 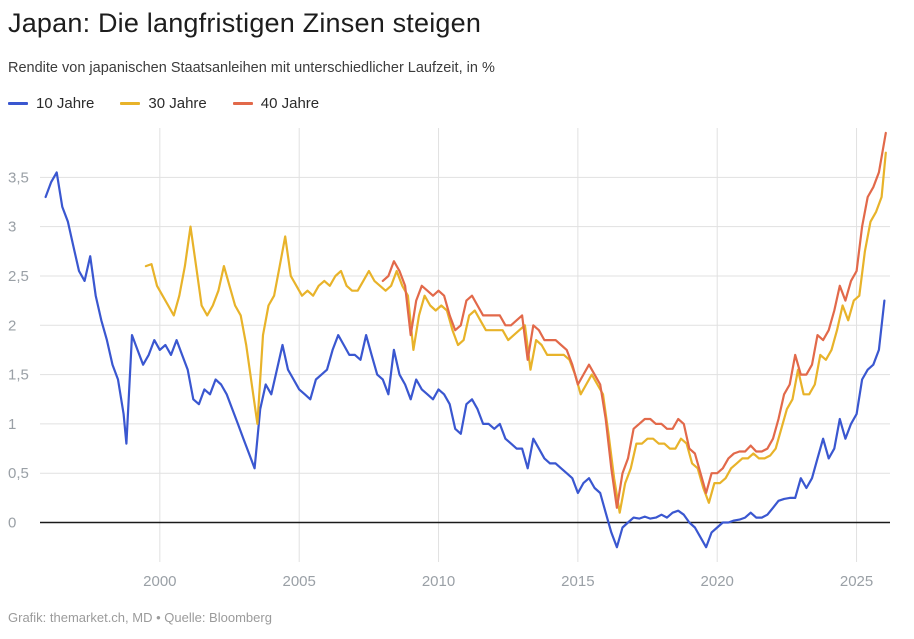 I want to click on page-title: Japan: Die langfristigen Zinsen steigen, so click(x=245, y=23).